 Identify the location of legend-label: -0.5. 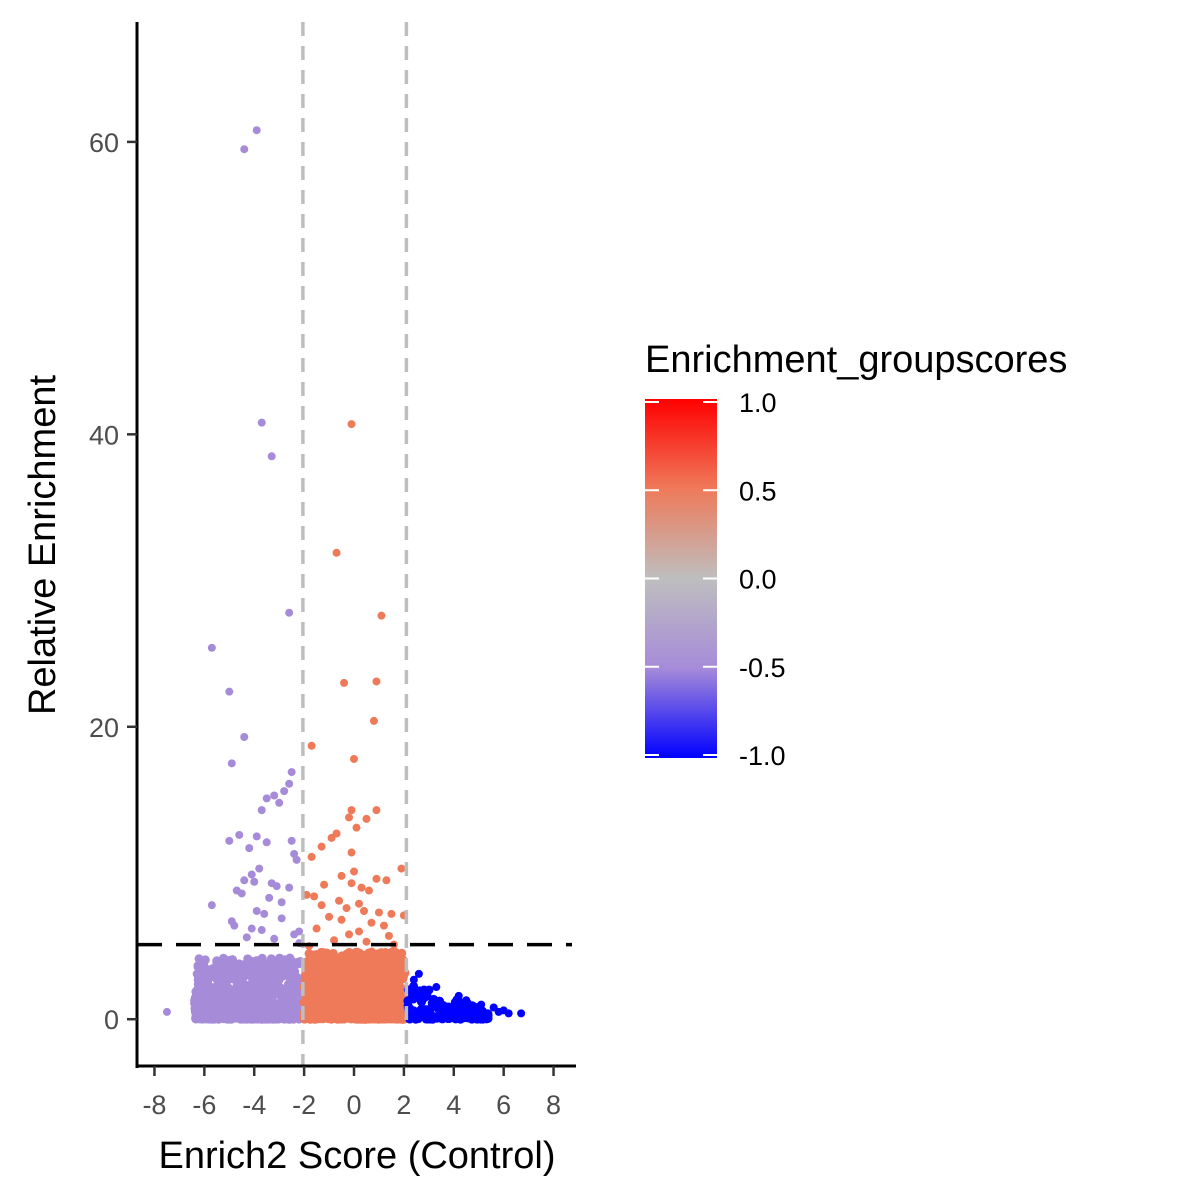
(762, 668).